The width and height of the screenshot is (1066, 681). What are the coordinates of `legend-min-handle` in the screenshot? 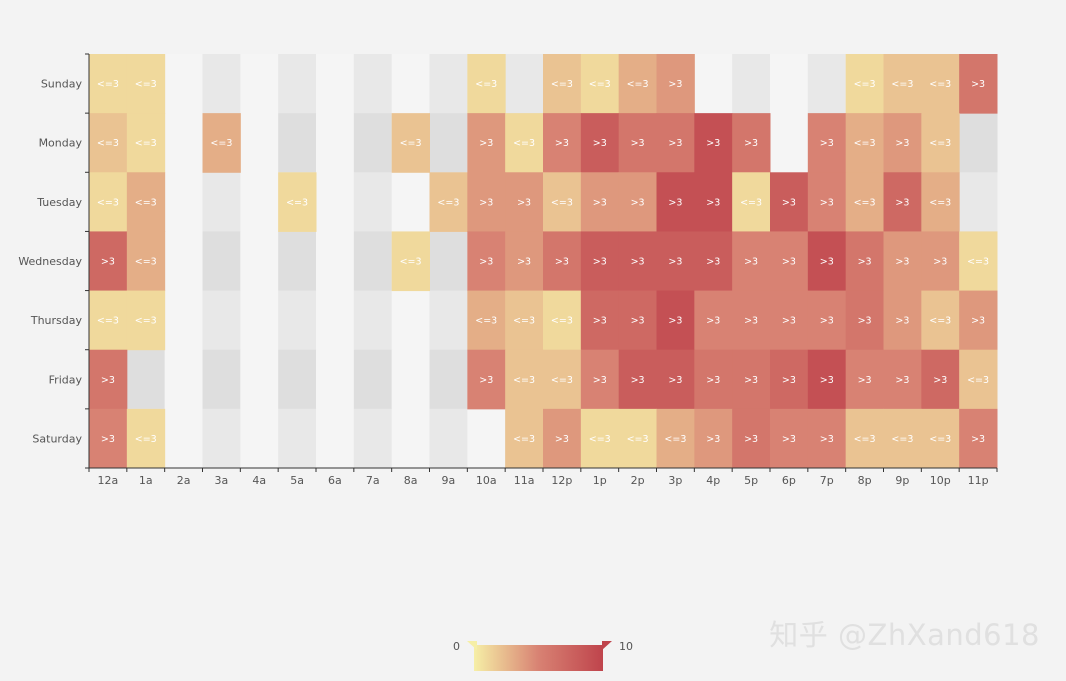 It's located at (472, 645).